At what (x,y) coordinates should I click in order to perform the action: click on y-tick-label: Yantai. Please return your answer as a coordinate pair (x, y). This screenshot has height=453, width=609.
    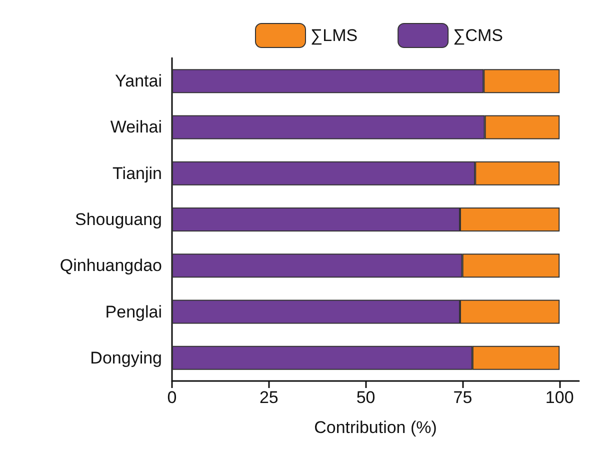
    Looking at the image, I should click on (138, 81).